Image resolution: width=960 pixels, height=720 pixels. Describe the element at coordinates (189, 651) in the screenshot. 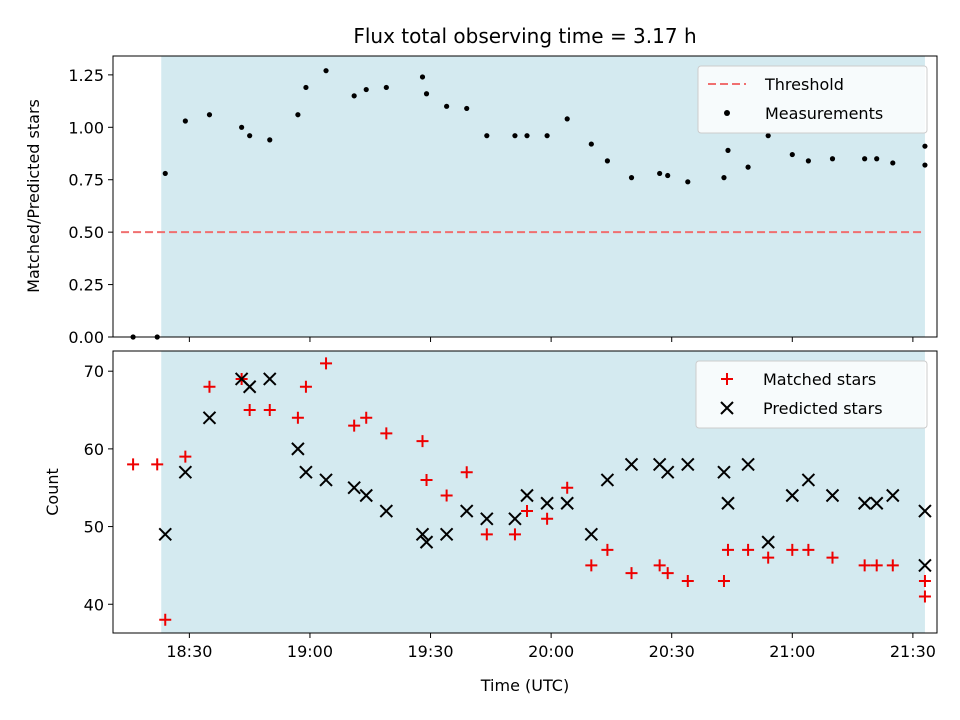

I see `bottom-x-tick-label: 18:30` at that location.